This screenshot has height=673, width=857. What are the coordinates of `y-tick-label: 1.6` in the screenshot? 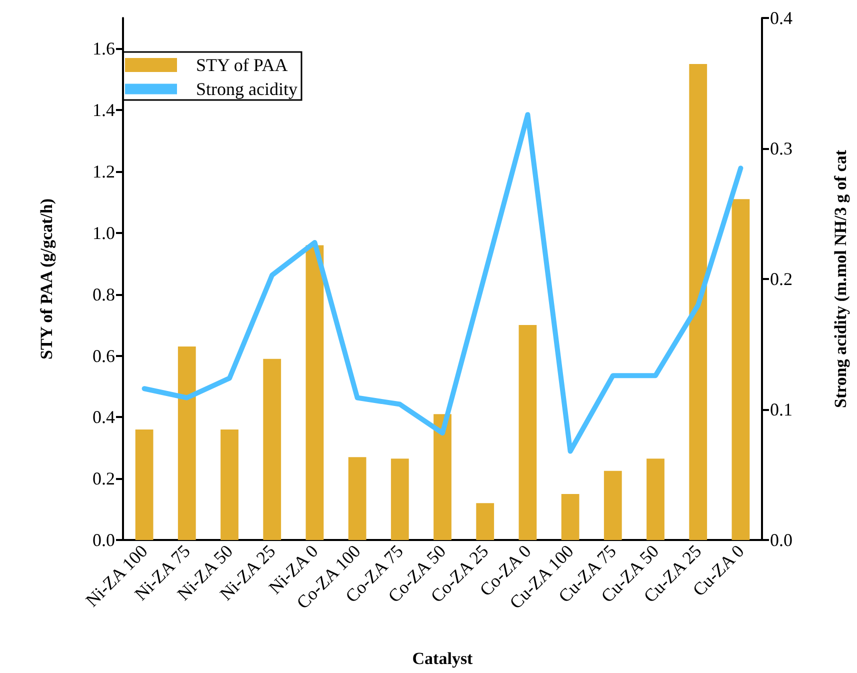 It's located at (103, 48).